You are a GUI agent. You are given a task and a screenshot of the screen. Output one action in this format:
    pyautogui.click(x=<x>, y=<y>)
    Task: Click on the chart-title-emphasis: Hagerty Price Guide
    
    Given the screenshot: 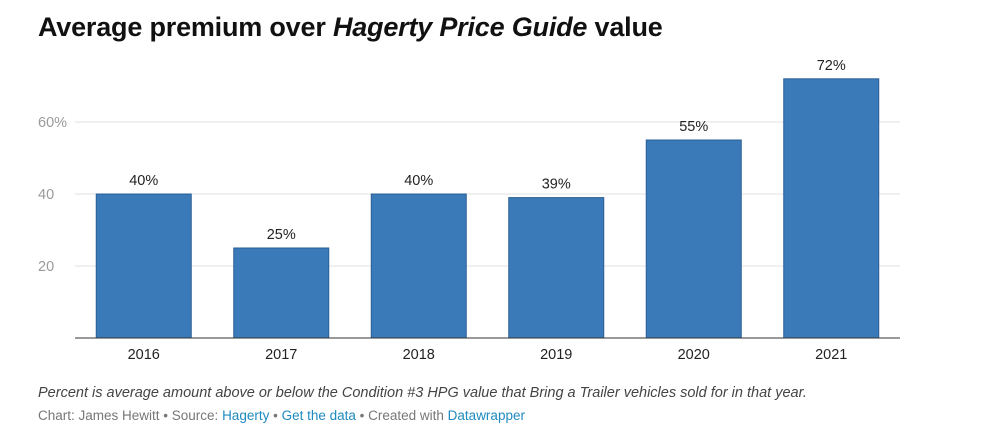 What is the action you would take?
    pyautogui.click(x=460, y=27)
    